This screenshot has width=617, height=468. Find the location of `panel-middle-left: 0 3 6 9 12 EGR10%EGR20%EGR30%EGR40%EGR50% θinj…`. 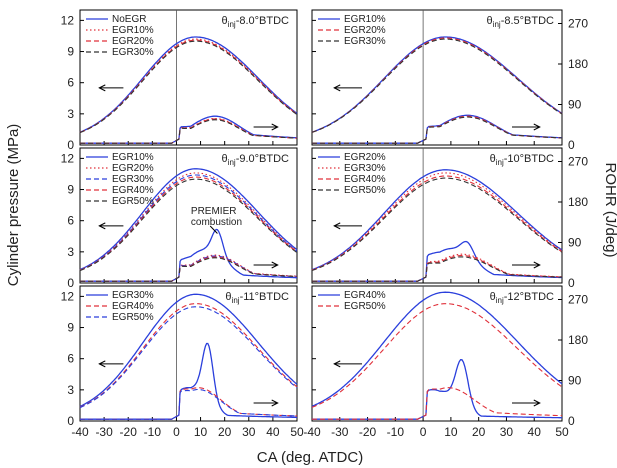

panel-middle-left: 0 3 6 9 12 EGR10%EGR20%EGR30%EGR40%EGR50% θinj… is located at coordinates (179, 218).